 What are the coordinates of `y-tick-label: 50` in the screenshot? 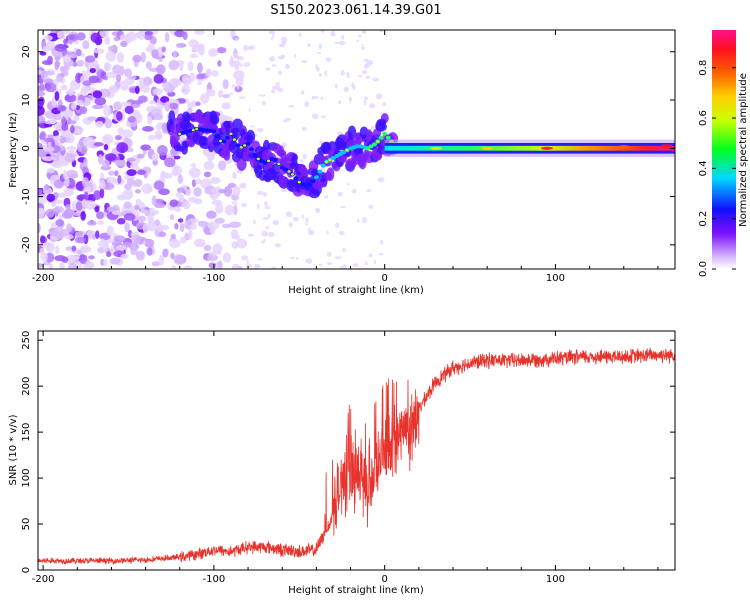 It's located at (26, 524).